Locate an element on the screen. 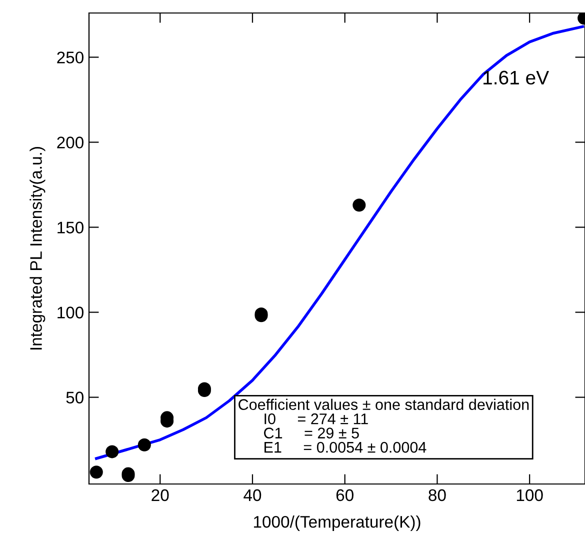 The width and height of the screenshot is (585, 548). y-tick-label: 250 is located at coordinates (70, 58).